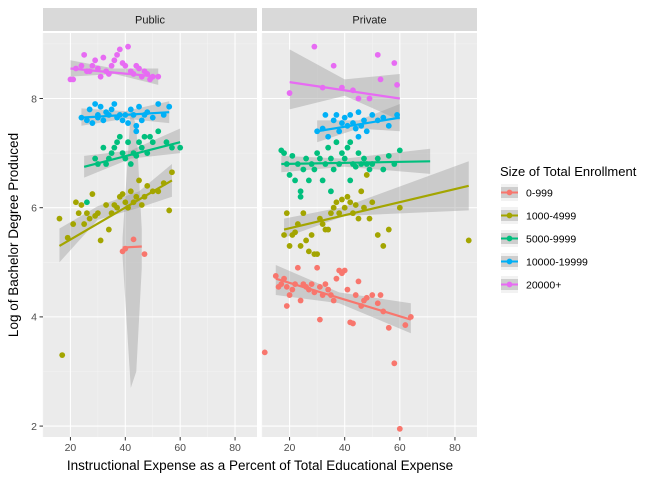 This screenshot has height=480, width=672. Describe the element at coordinates (543, 286) in the screenshot. I see `legend-label: 20000+` at that location.